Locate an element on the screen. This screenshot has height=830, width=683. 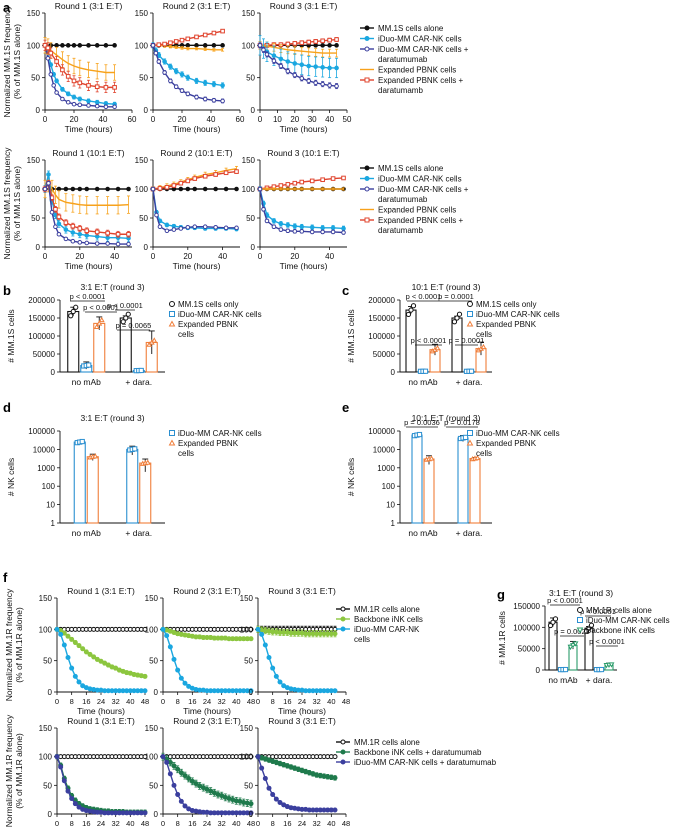
subplot-title: Round 3 (10:1 E:T) is located at coordinates (303, 153).